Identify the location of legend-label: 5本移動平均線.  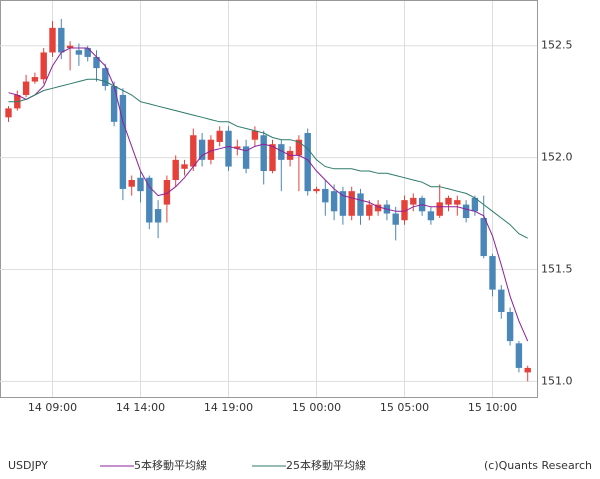
(170, 465).